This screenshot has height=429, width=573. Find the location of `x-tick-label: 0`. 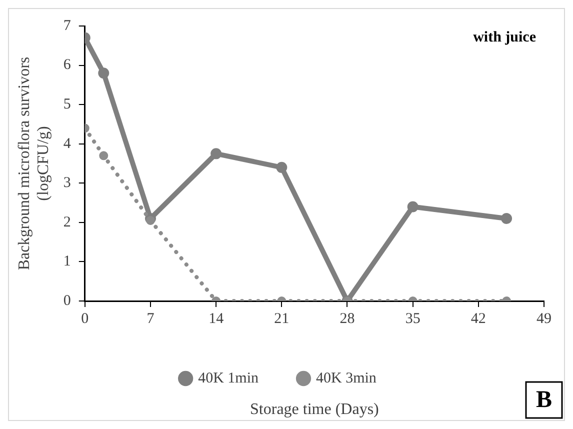

x-tick-label: 0 is located at coordinates (85, 318).